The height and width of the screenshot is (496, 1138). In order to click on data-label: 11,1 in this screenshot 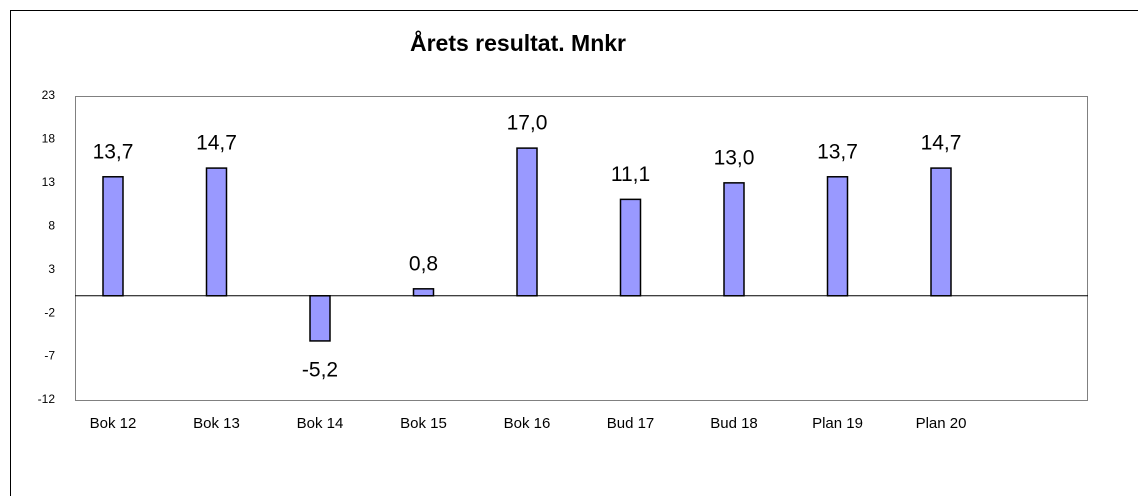, I will do `click(630, 174)`.